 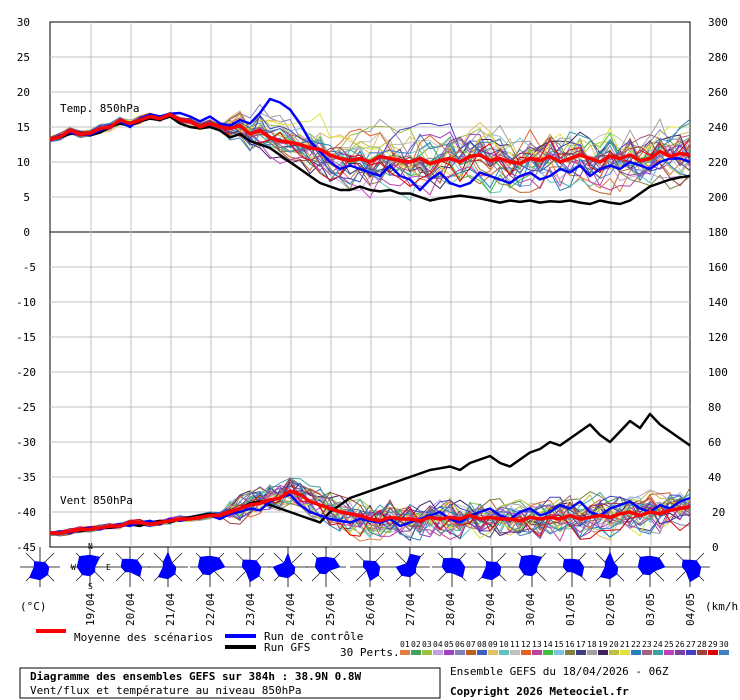 What do you see at coordinates (647, 644) in the screenshot?
I see `pert-number: 23` at bounding box center [647, 644].